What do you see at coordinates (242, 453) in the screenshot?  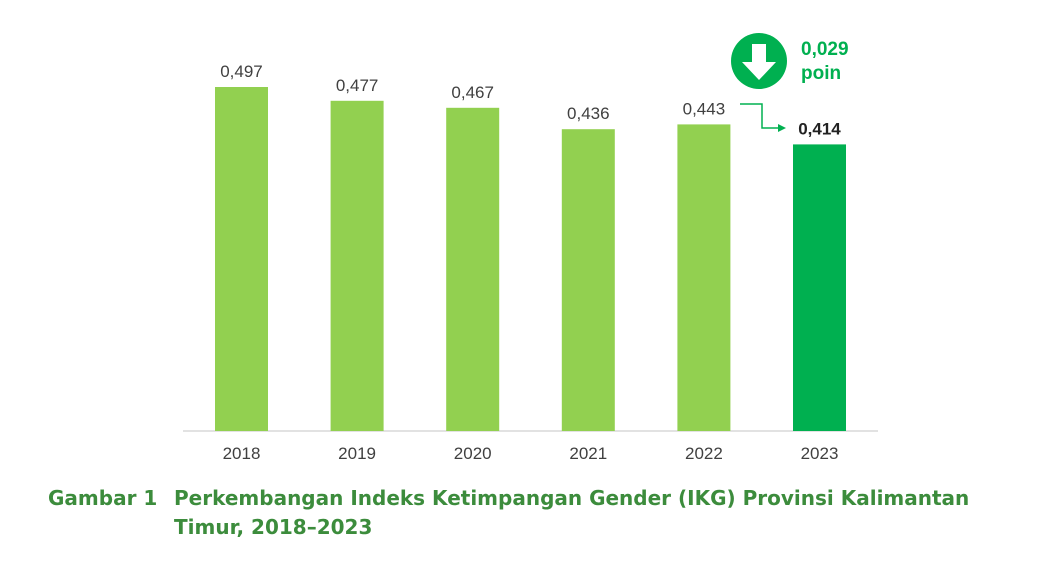 I see `x-tick-label-2018: 2018` at bounding box center [242, 453].